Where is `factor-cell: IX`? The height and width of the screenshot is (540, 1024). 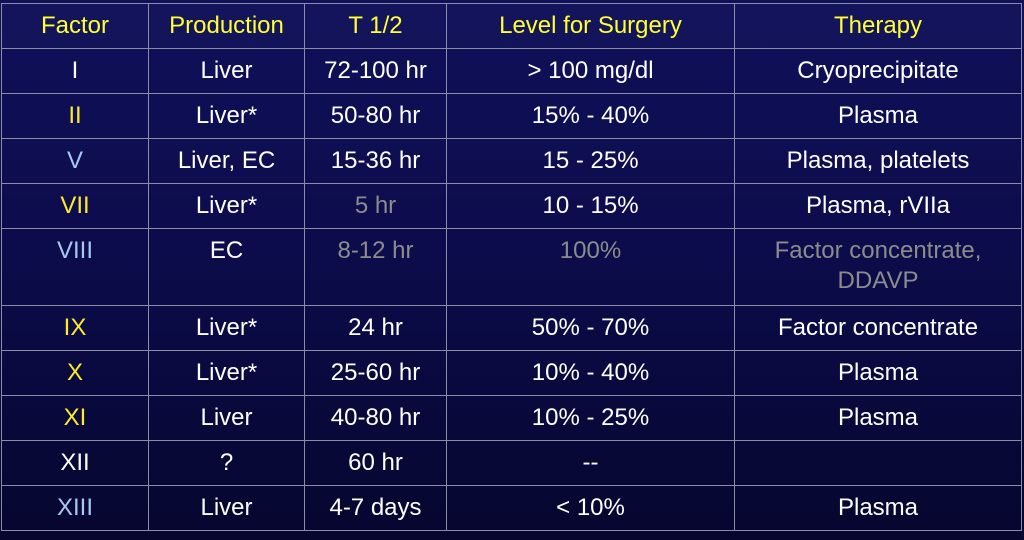
factor-cell: IX is located at coordinates (75, 328).